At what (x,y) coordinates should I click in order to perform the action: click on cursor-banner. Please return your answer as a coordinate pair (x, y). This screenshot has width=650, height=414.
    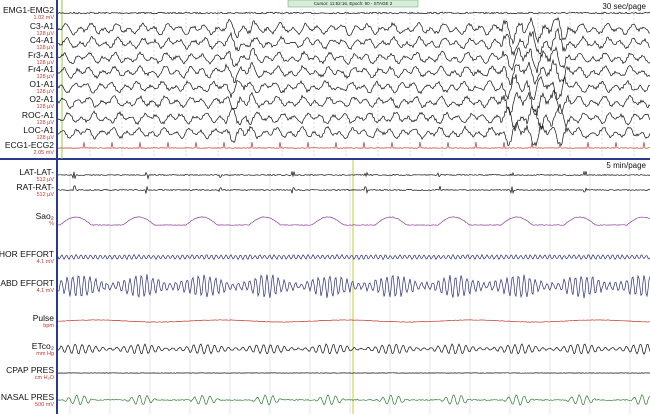
    Looking at the image, I should click on (353, 4).